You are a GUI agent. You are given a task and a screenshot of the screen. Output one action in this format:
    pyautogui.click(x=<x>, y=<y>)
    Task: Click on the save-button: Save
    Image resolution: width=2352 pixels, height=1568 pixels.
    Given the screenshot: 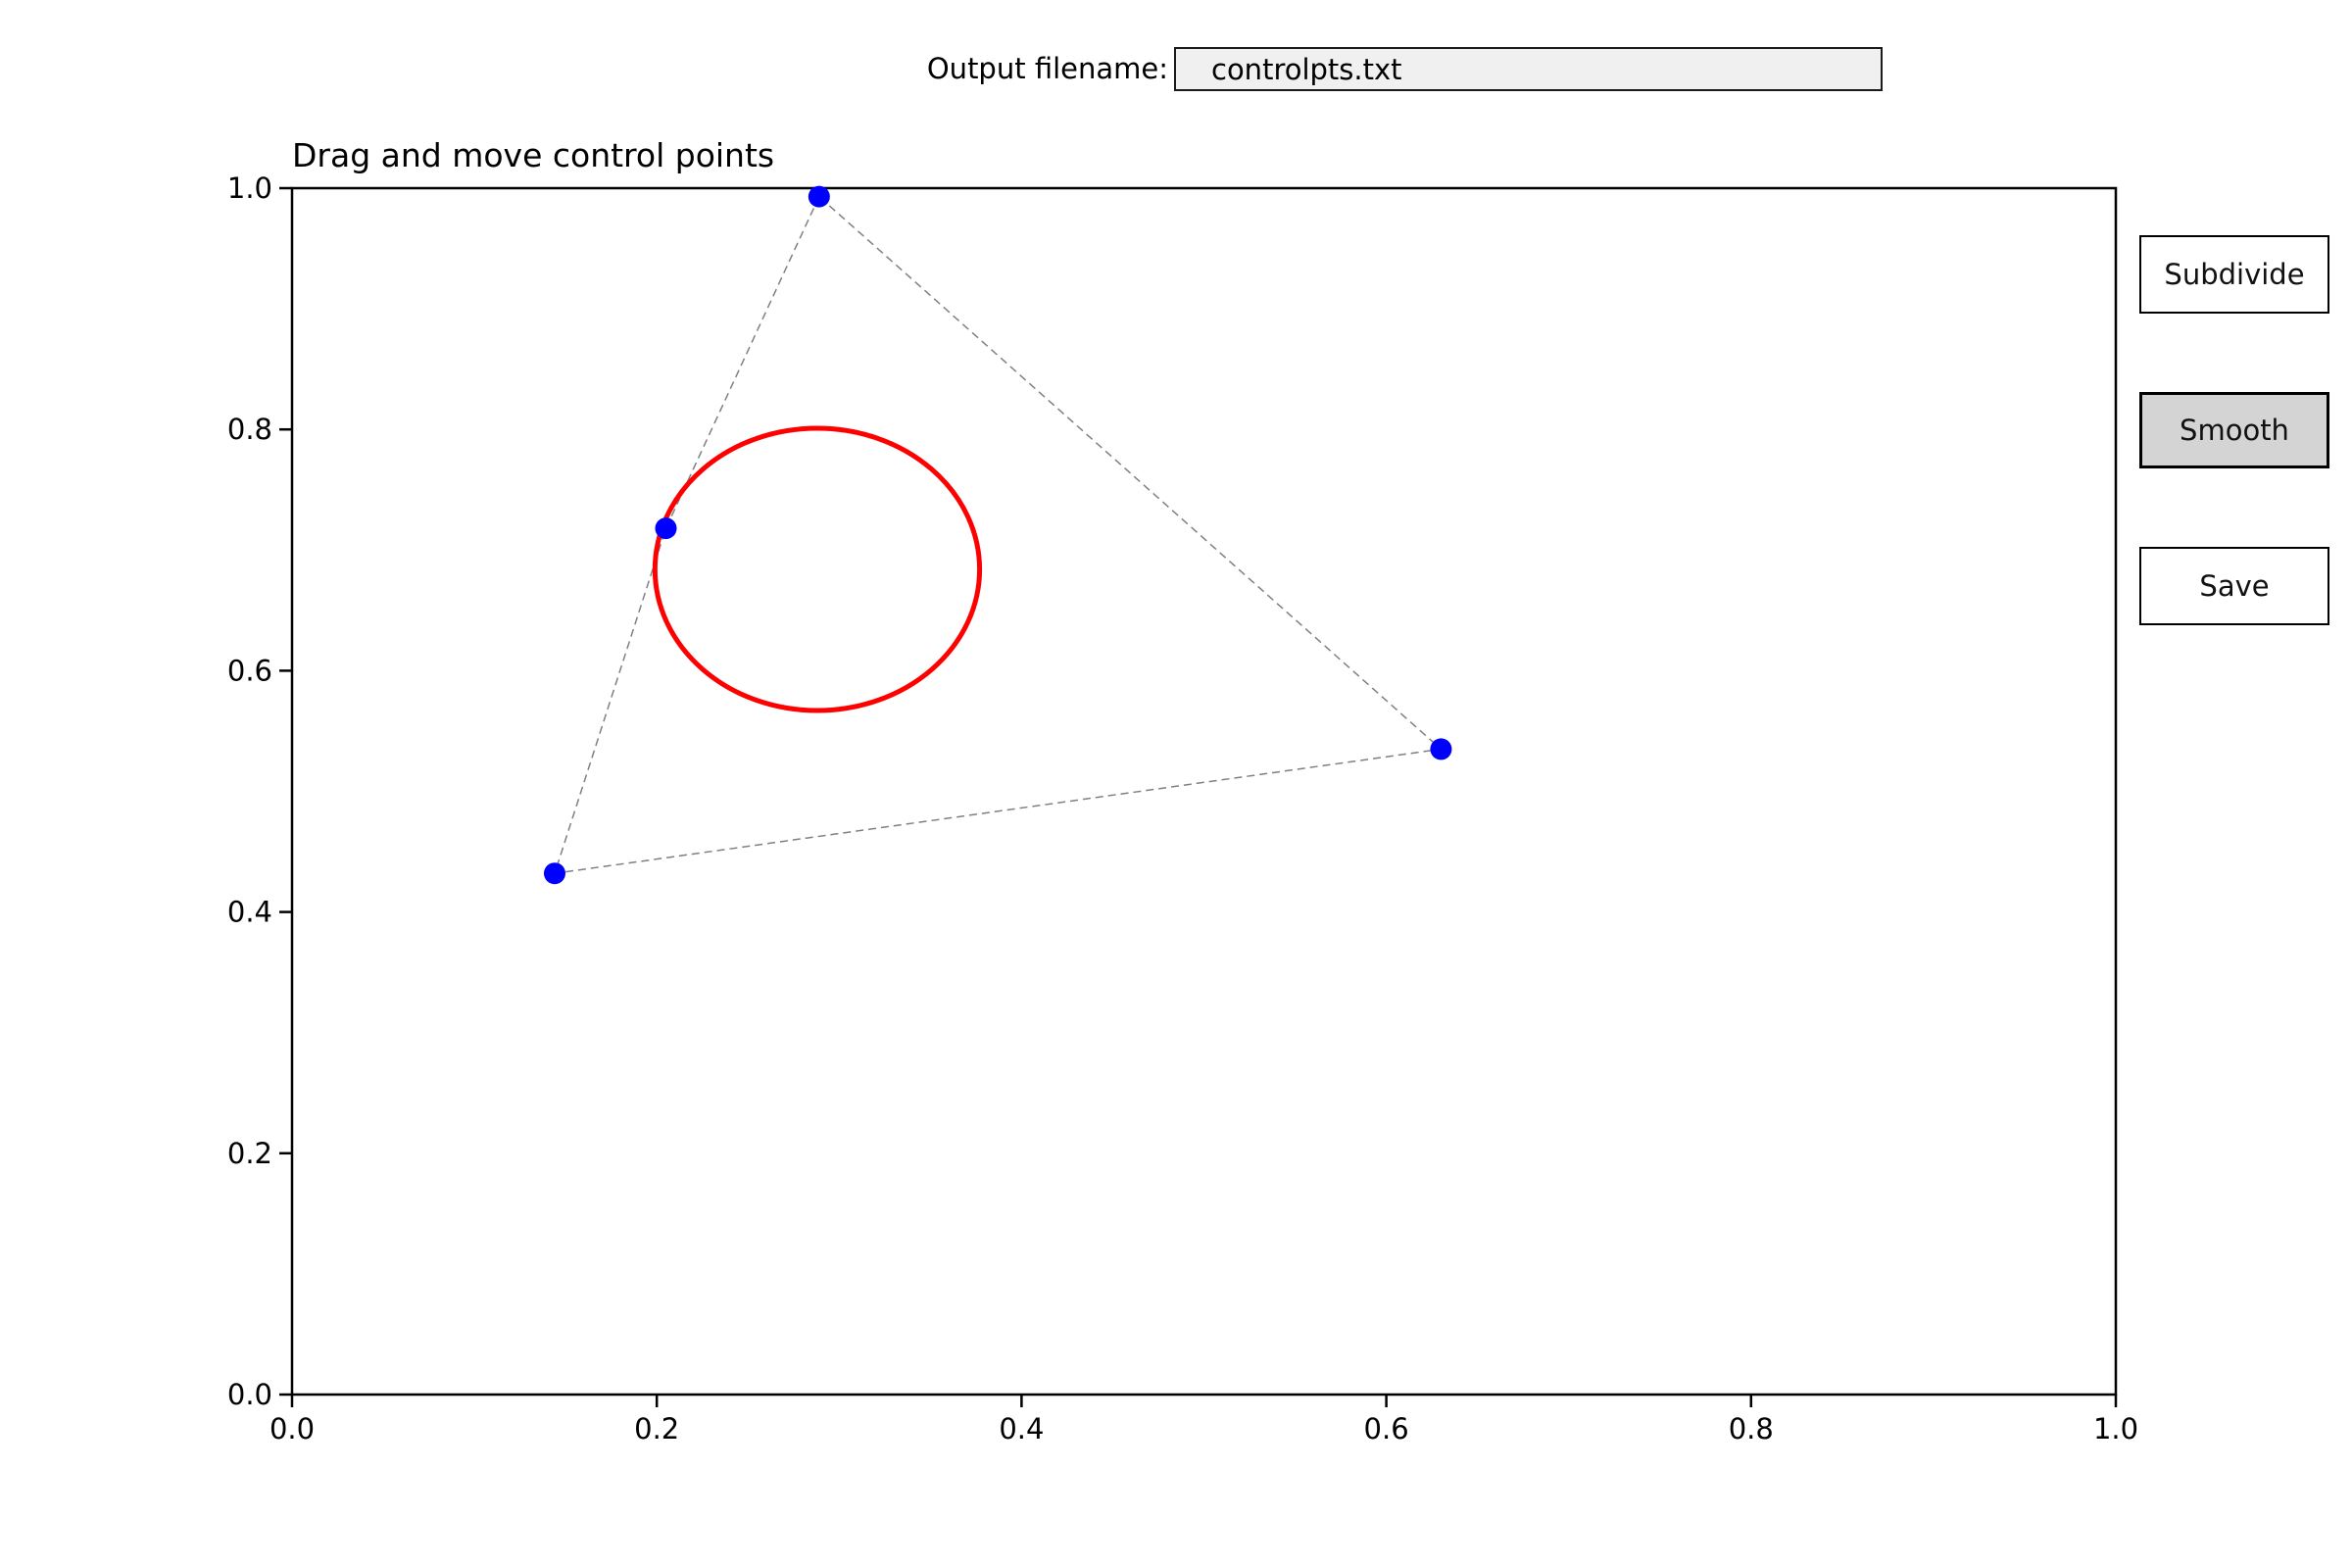 What is the action you would take?
    pyautogui.click(x=2234, y=586)
    